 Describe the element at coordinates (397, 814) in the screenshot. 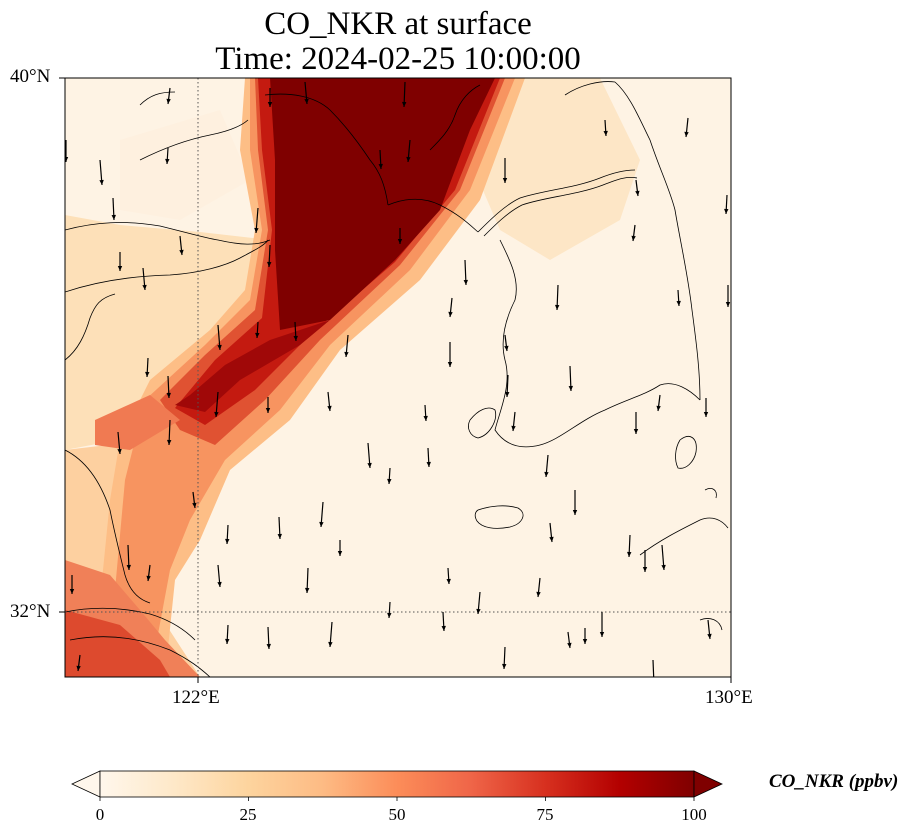

I see `colorbar-tick-50: 50` at that location.